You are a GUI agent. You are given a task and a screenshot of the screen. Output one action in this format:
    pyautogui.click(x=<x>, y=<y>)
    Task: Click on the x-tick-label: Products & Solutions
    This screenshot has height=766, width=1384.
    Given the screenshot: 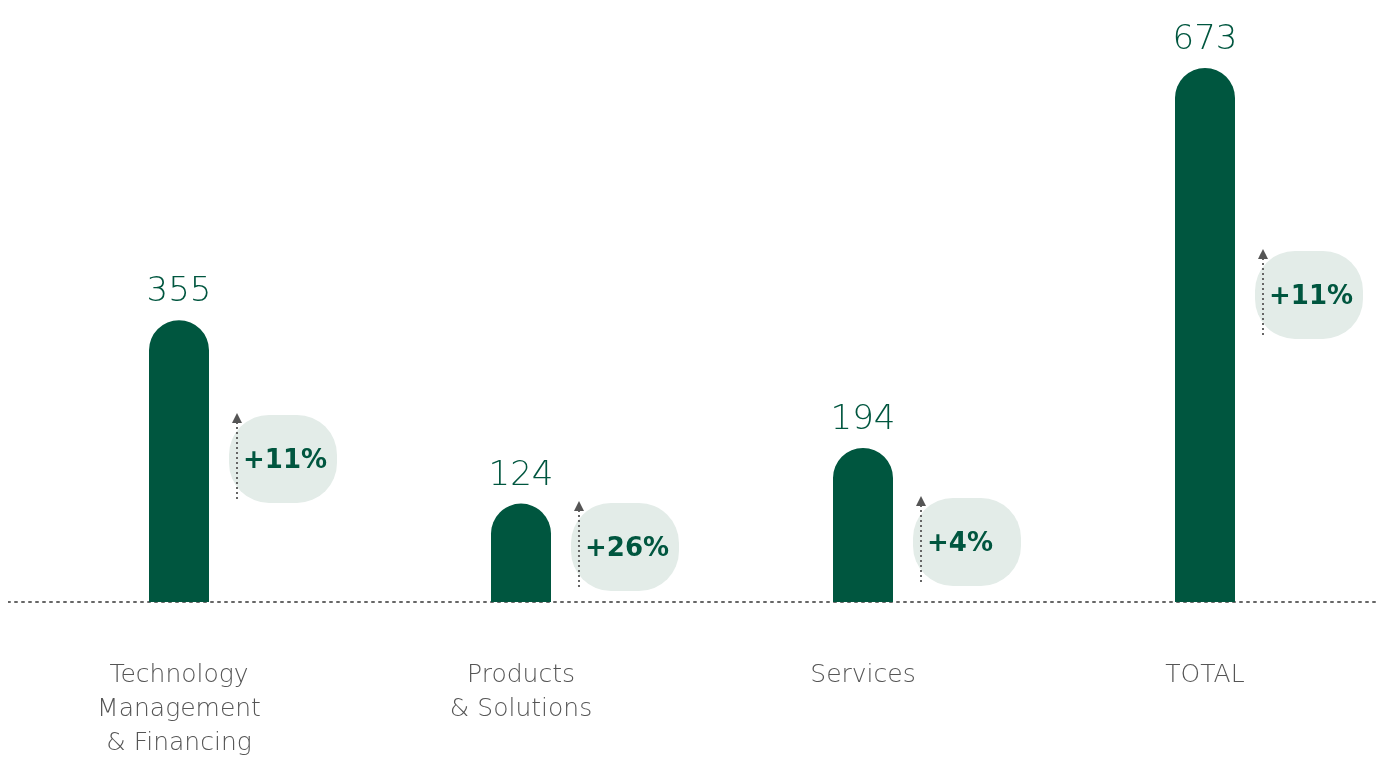 What is the action you would take?
    pyautogui.click(x=521, y=690)
    